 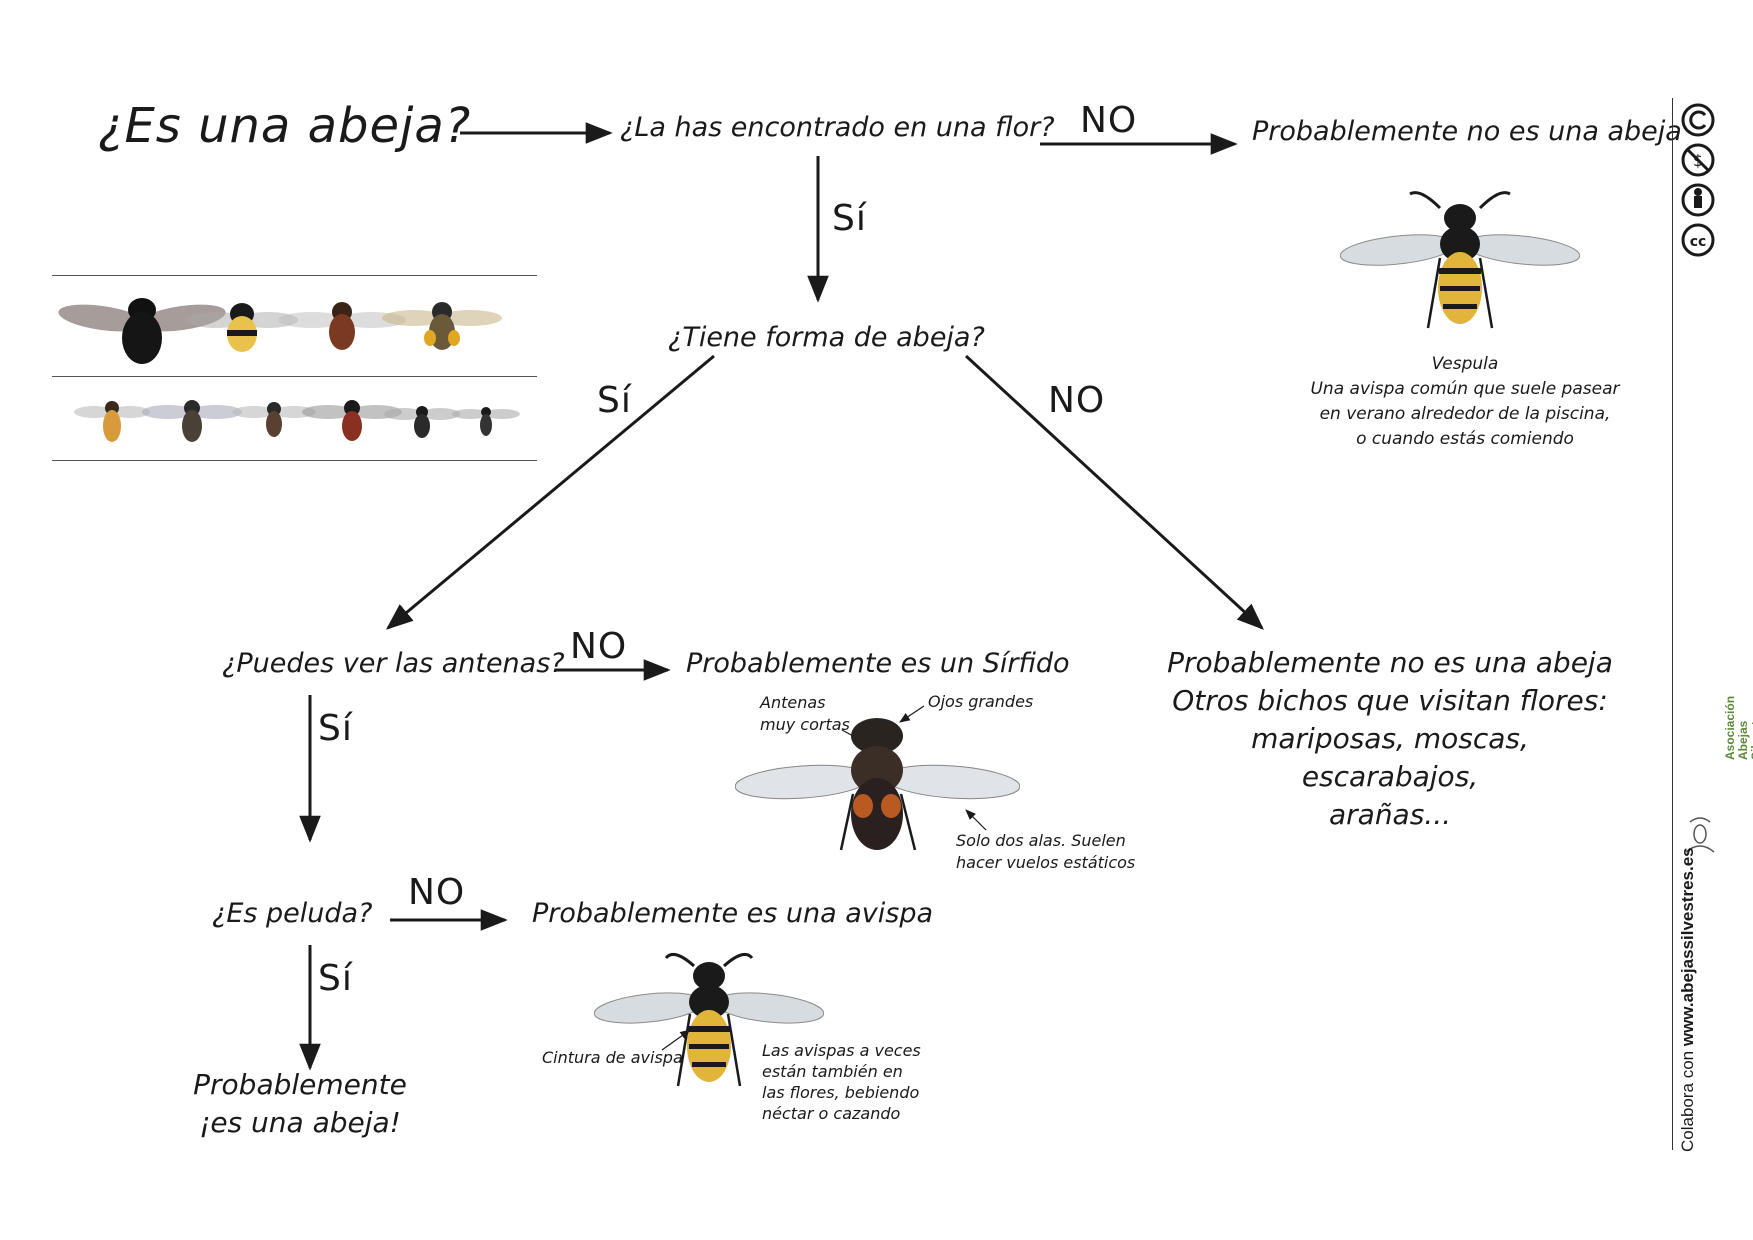 I want to click on bee-logo-icon, so click(x=1700, y=835).